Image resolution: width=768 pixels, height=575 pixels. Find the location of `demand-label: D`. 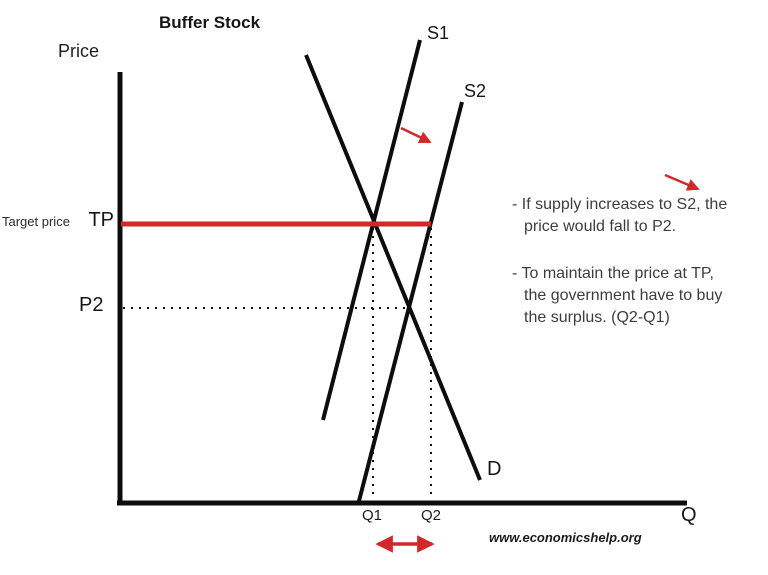

demand-label: D is located at coordinates (494, 469).